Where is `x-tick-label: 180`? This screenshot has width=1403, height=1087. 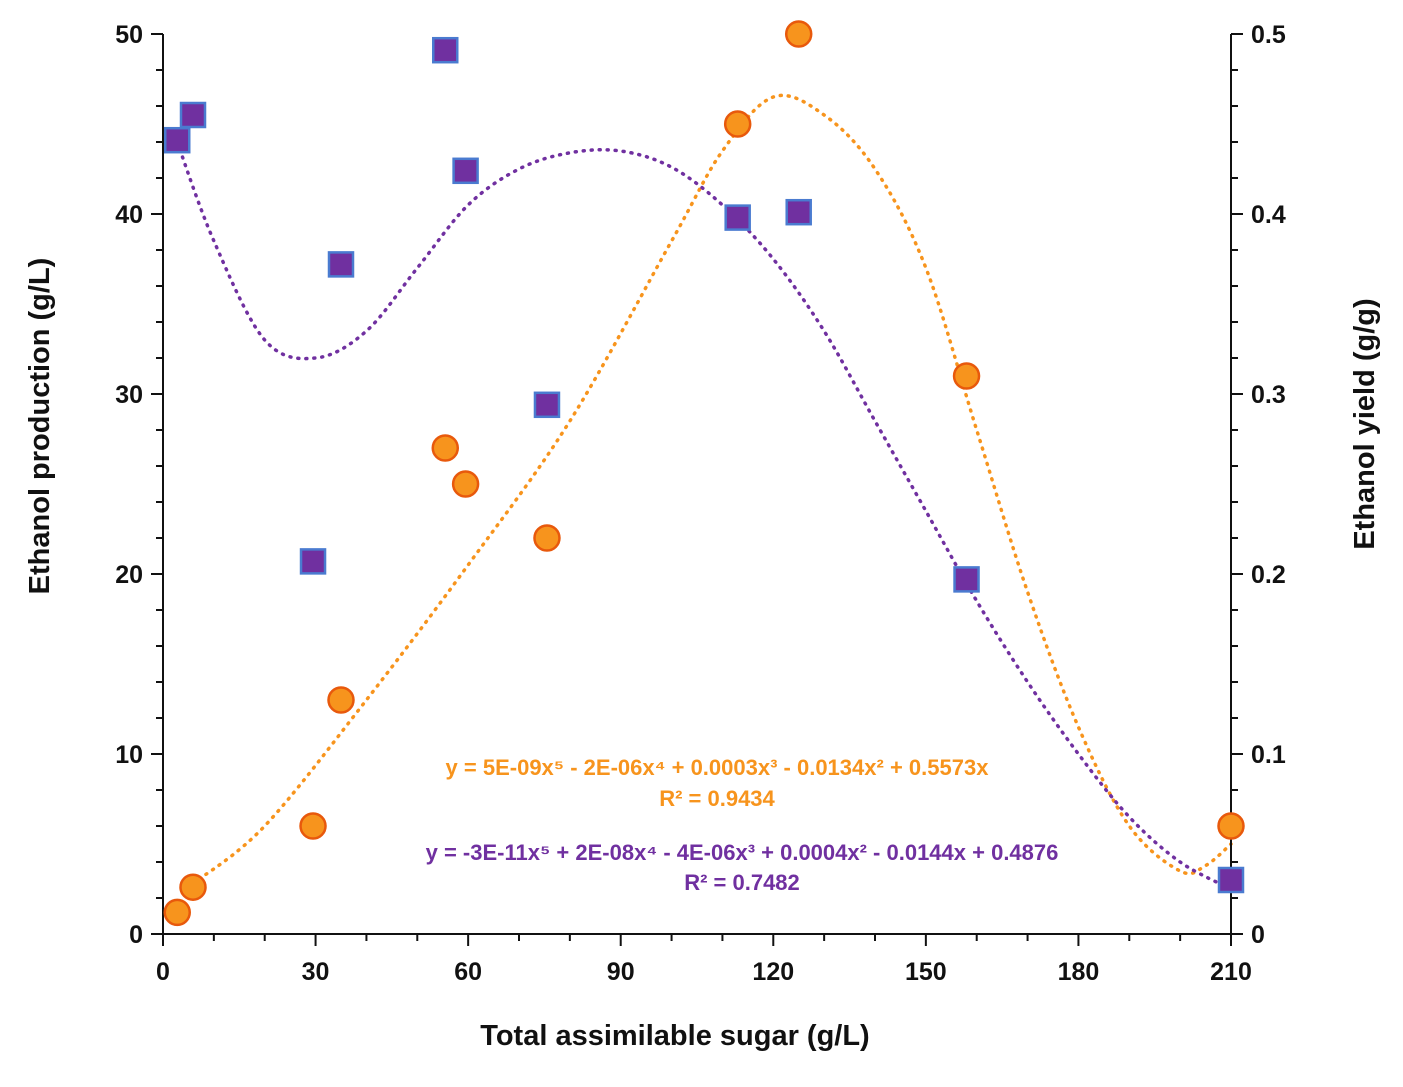 x-tick-label: 180 is located at coordinates (1079, 972).